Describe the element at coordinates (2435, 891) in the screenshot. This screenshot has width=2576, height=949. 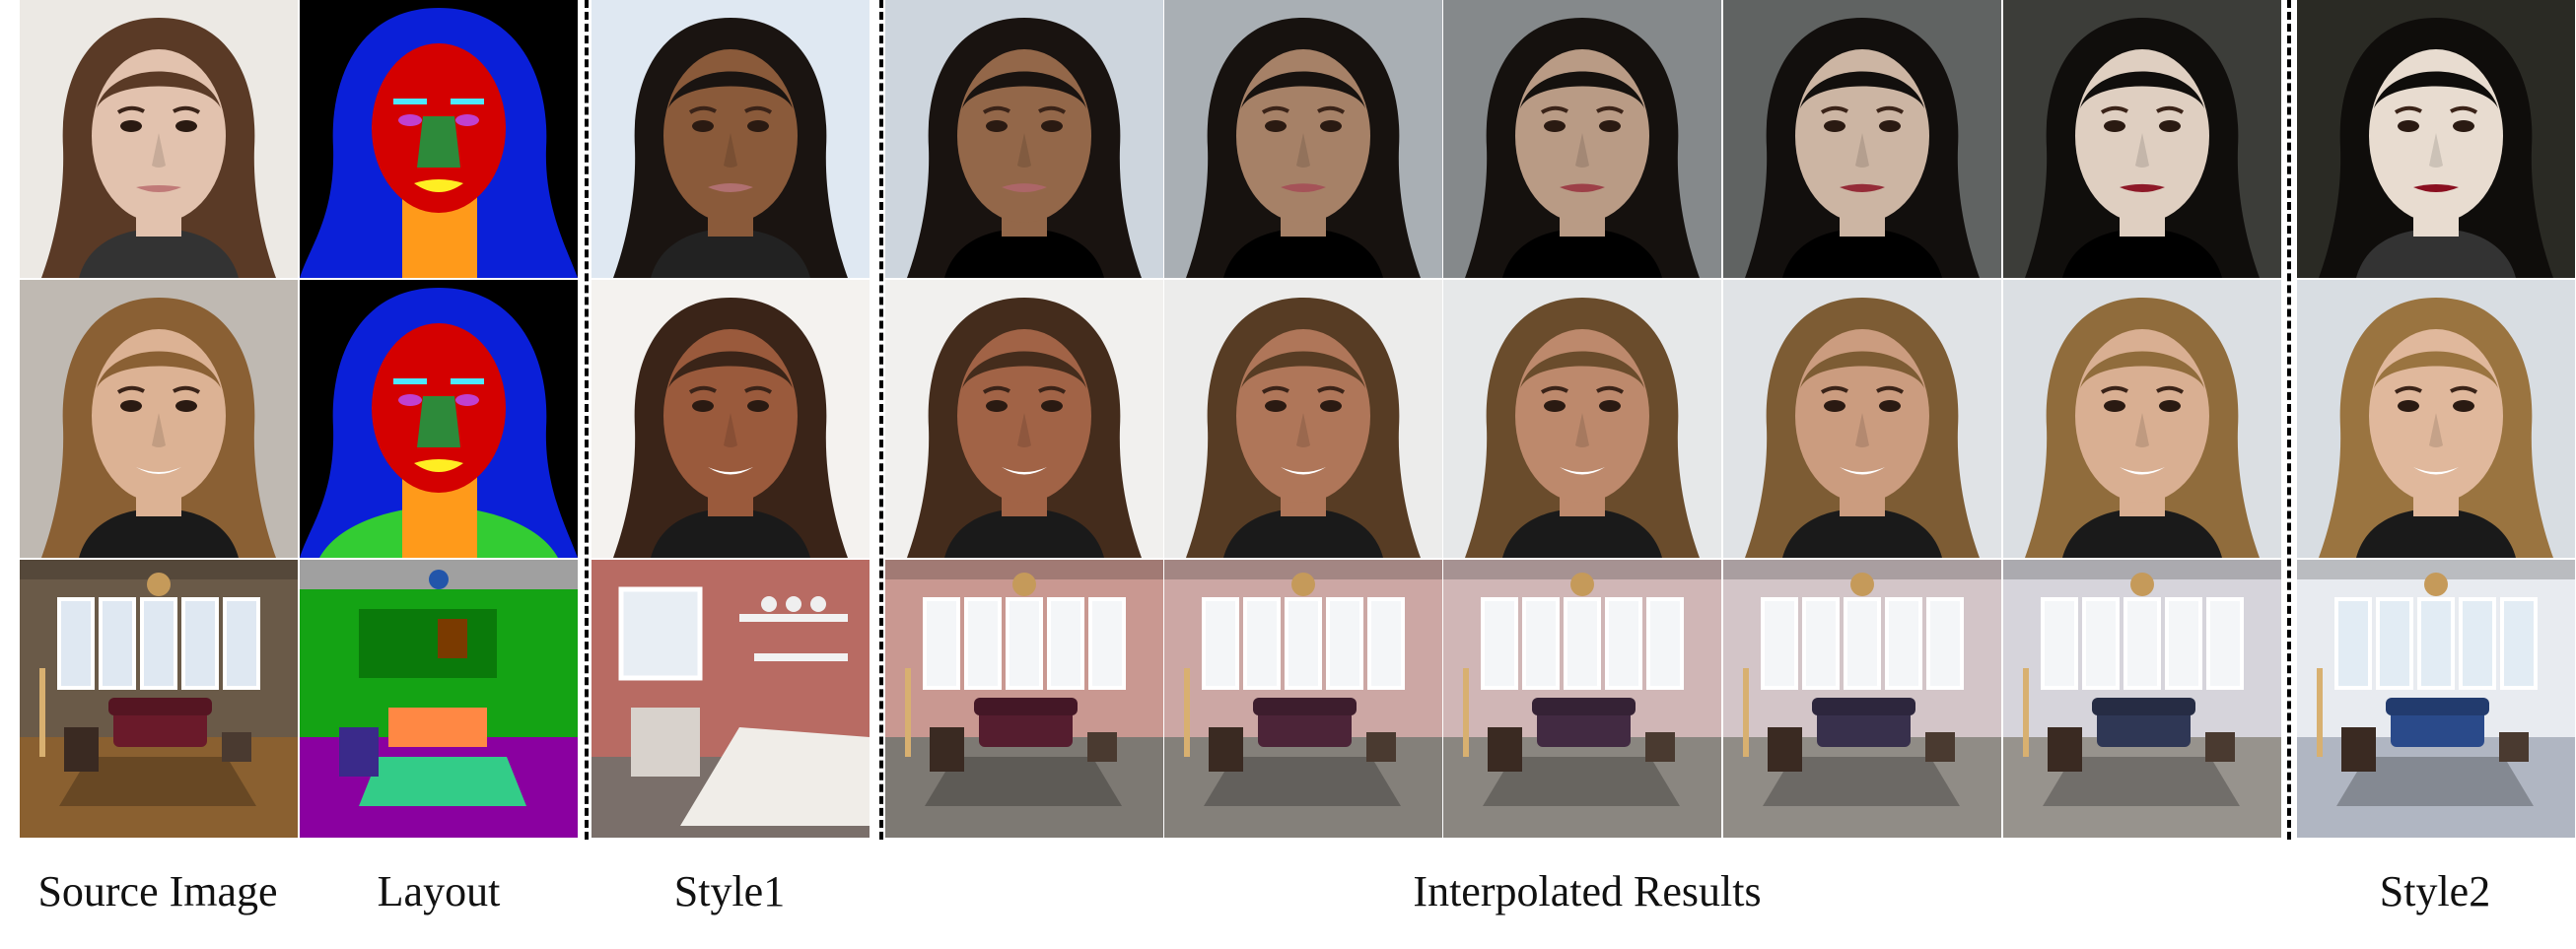
I see `label-style2: Style2` at that location.